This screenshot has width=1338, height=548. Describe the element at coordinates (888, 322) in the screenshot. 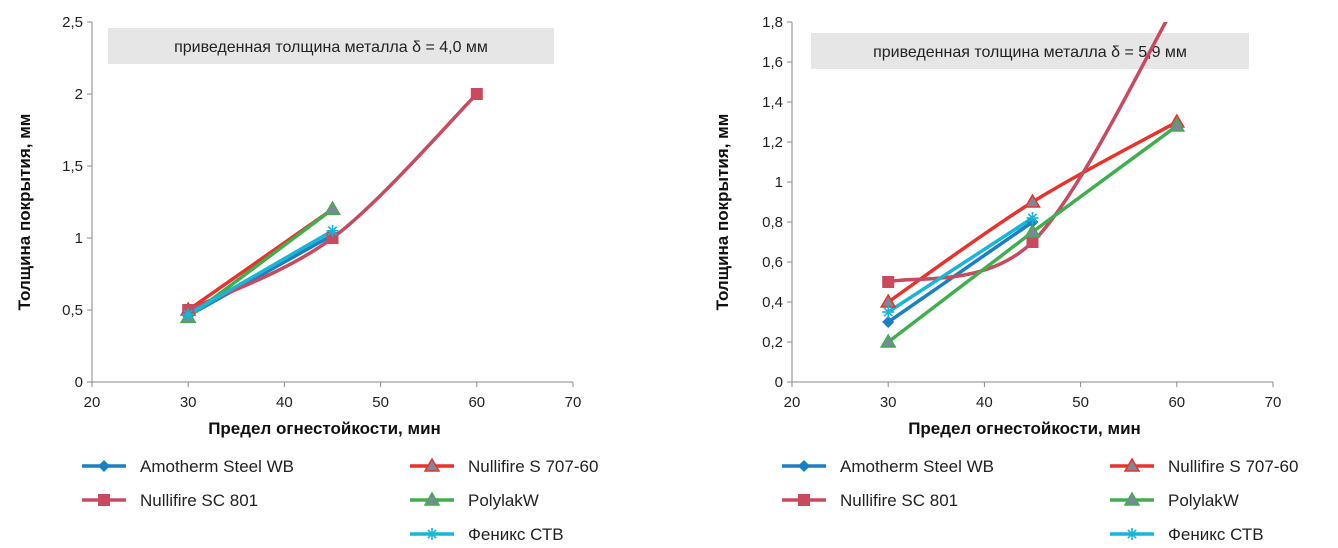

I see `data-point-amotherm-steel-wb` at that location.